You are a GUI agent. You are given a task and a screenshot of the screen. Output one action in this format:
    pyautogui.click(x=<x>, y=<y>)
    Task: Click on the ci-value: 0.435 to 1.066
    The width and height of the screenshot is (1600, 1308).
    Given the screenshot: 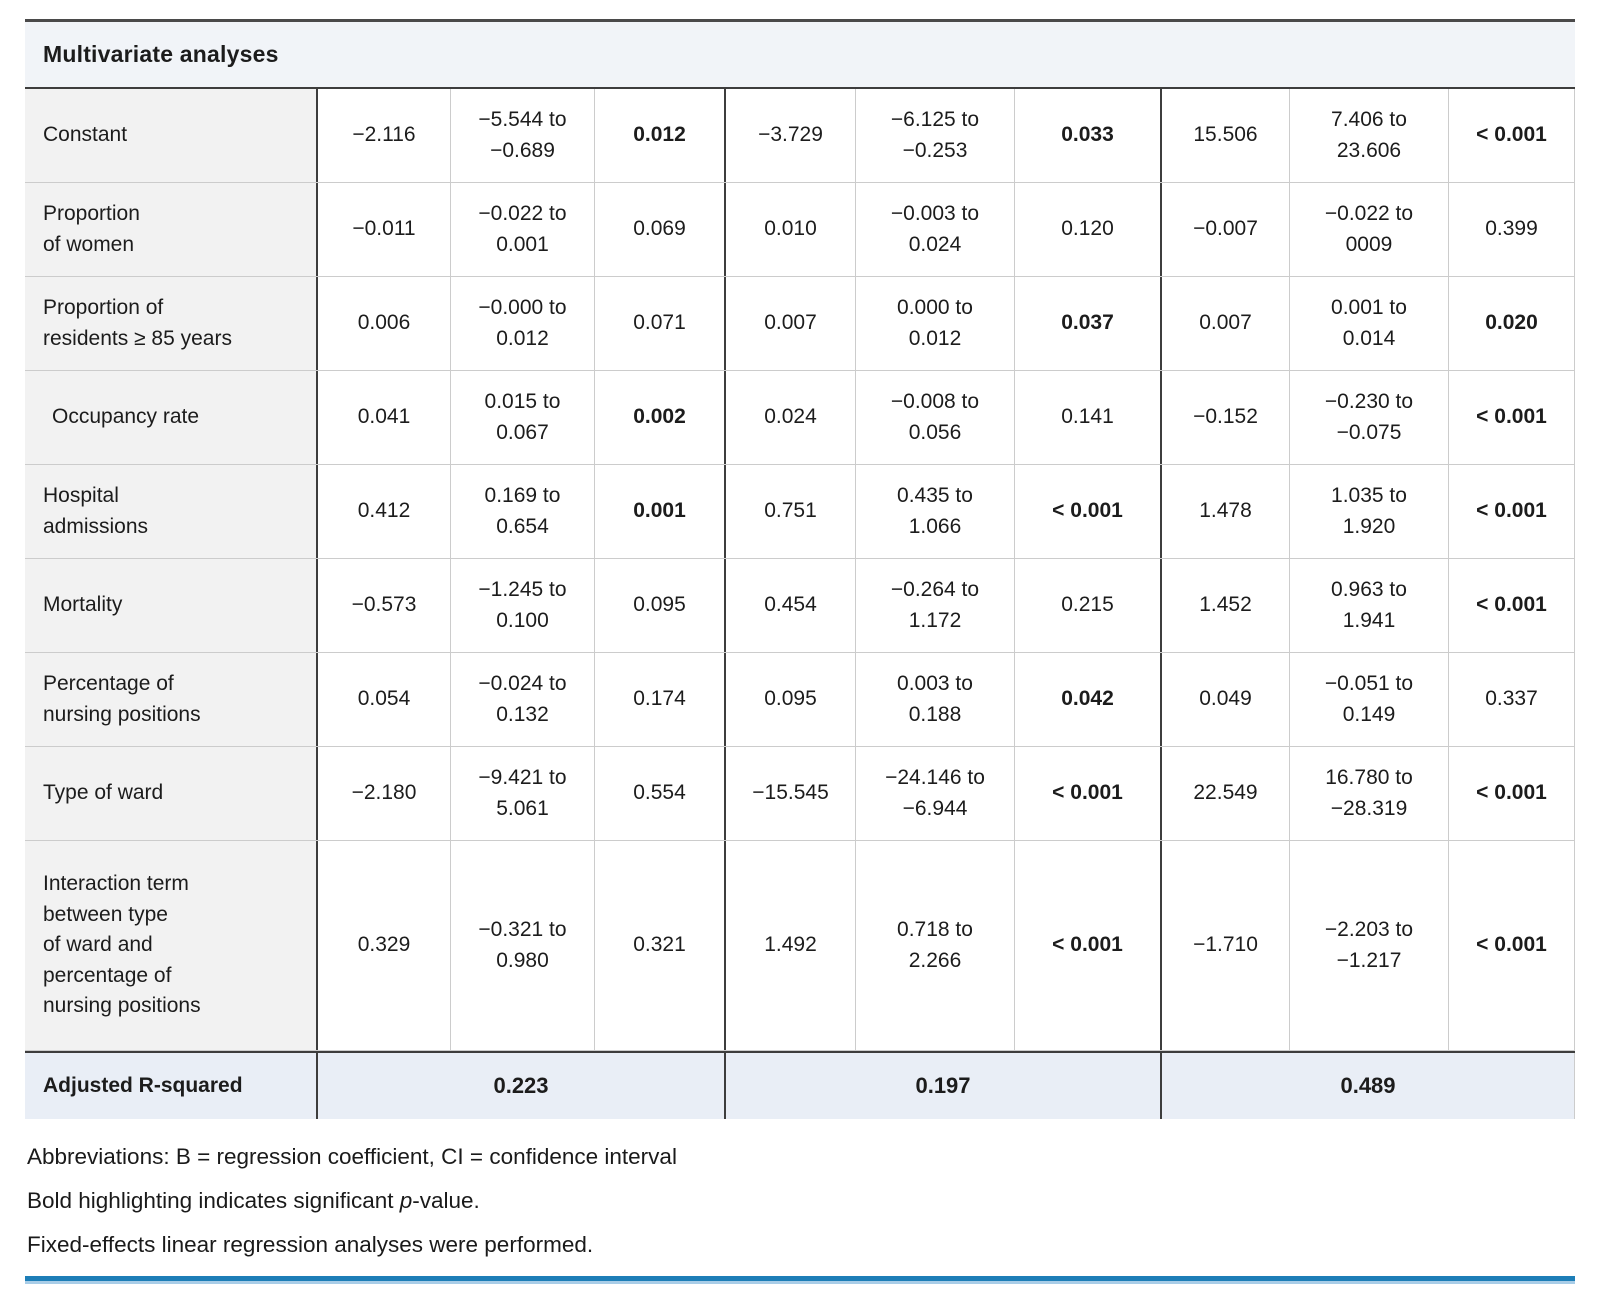 What is the action you would take?
    pyautogui.click(x=935, y=511)
    